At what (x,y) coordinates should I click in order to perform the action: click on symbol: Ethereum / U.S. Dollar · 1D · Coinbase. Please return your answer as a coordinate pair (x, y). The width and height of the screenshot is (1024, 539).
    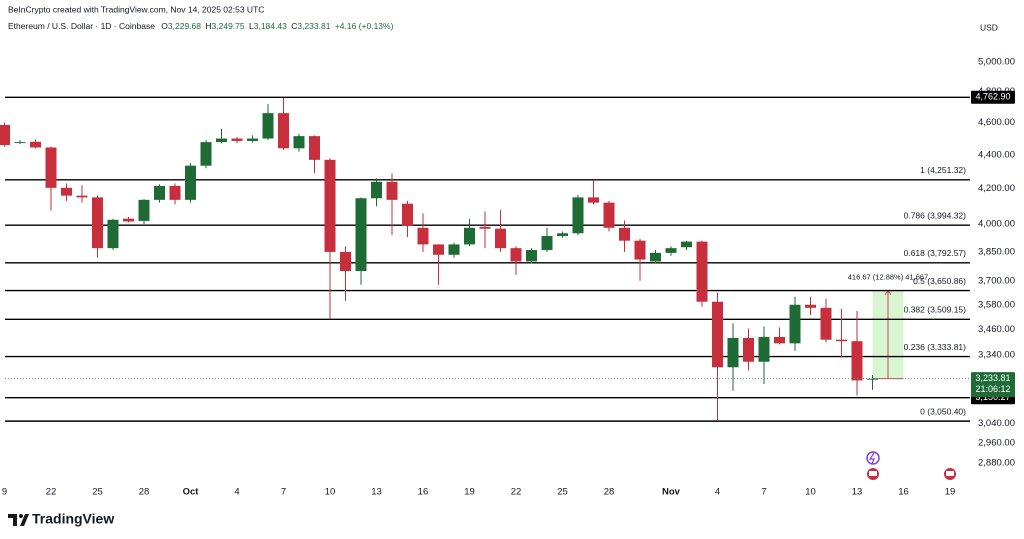
    Looking at the image, I should click on (81, 26).